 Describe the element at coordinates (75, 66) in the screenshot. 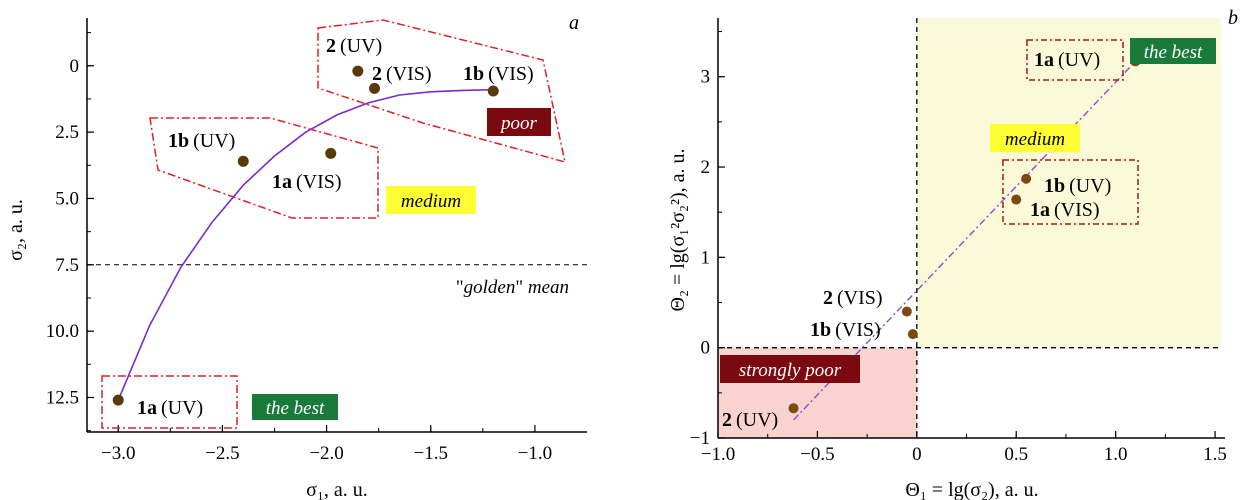

I see `a-ytick-label: 0` at that location.